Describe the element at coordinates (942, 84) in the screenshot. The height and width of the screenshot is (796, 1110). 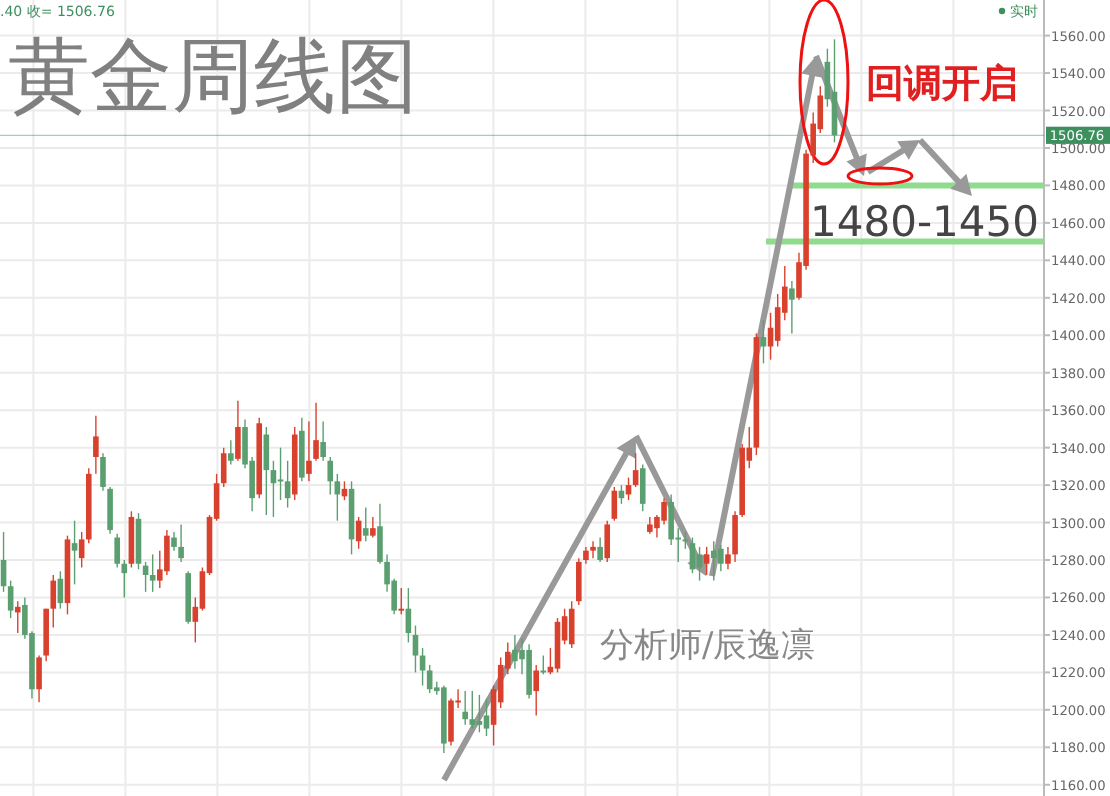
I see `annotation: 回调开启` at that location.